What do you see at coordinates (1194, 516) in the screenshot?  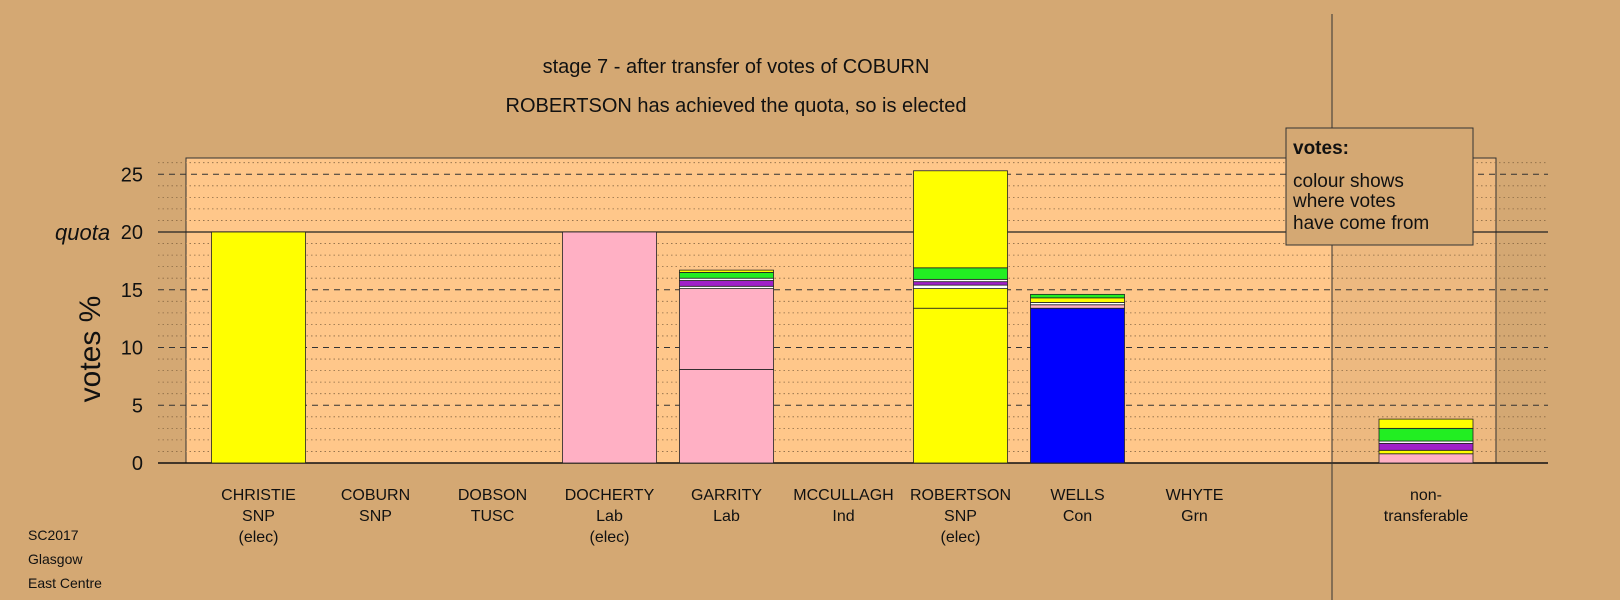 I see `candidate-party: Grn` at bounding box center [1194, 516].